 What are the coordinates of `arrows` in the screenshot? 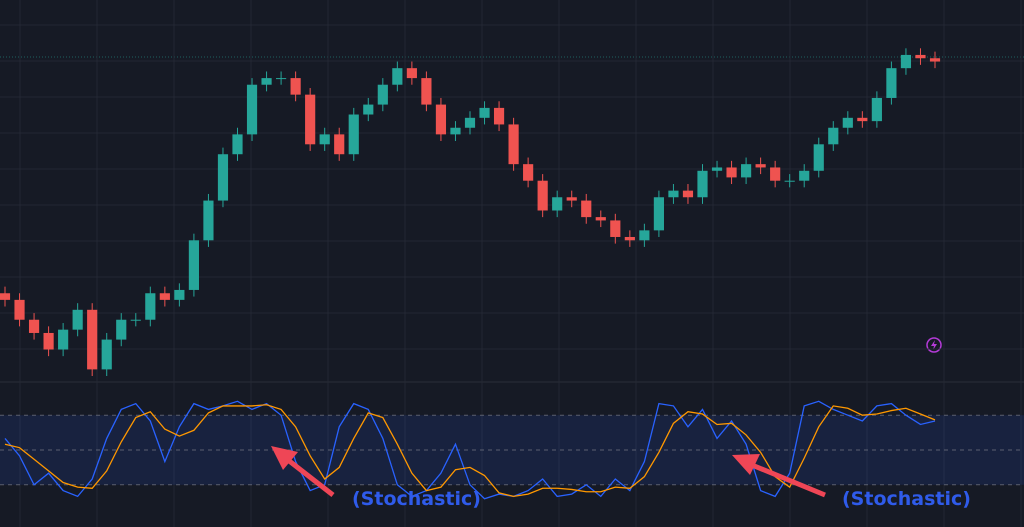 It's located at (548, 472).